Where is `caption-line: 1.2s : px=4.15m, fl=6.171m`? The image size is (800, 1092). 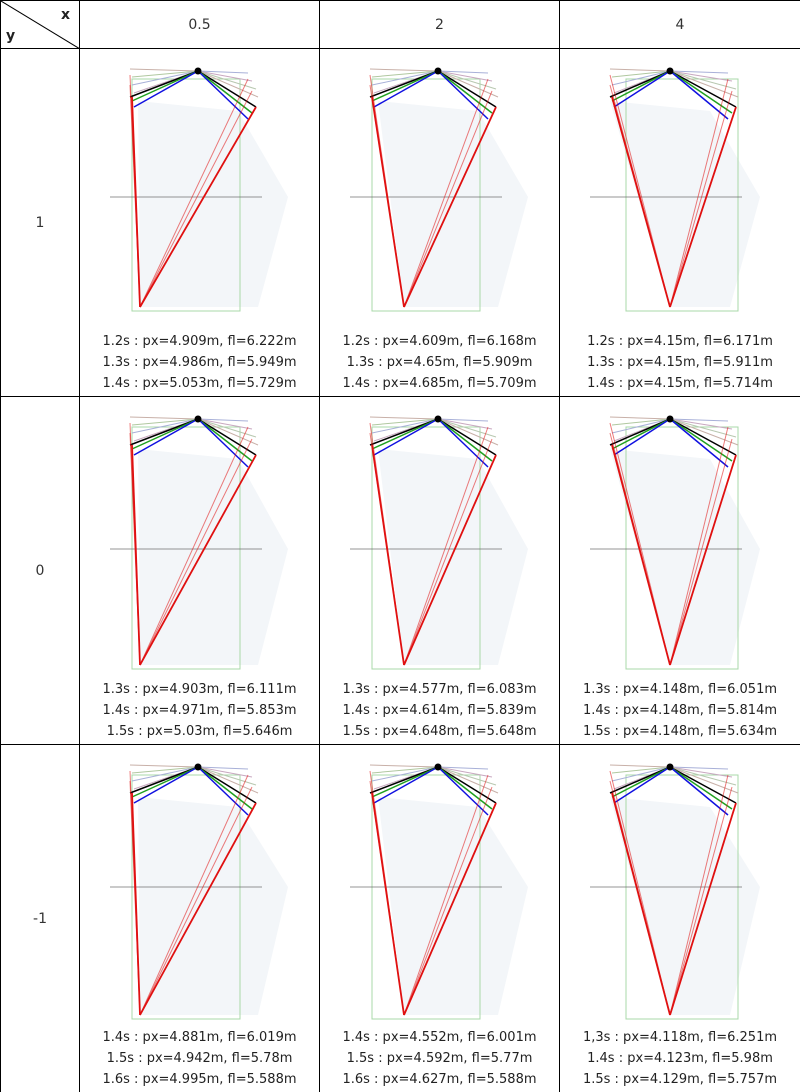 caption-line: 1.2s : px=4.15m, fl=6.171m is located at coordinates (680, 341).